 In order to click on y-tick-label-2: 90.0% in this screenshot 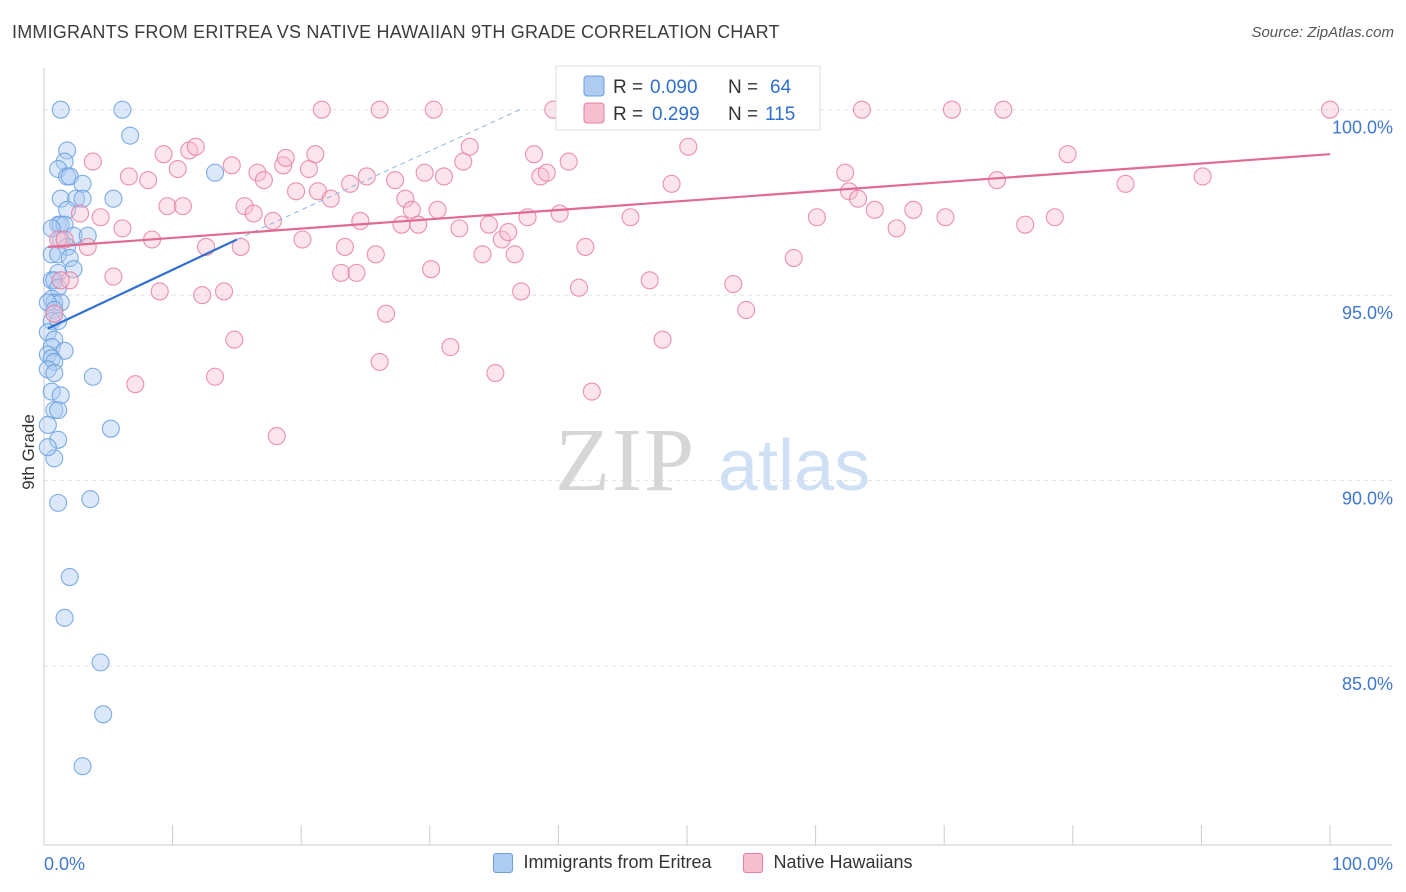, I will do `click(1367, 499)`.